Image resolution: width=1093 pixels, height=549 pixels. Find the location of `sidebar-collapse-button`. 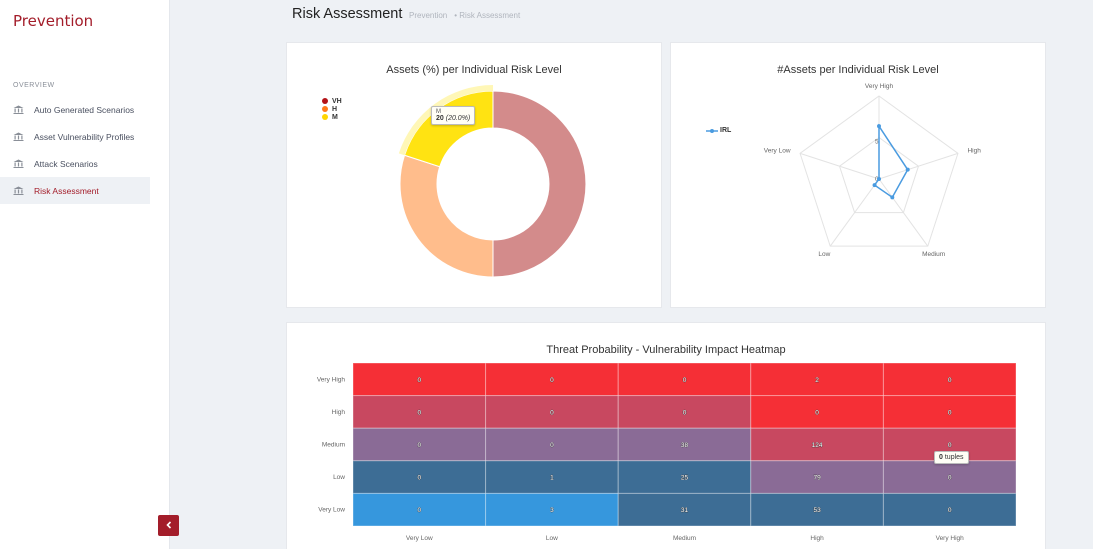

sidebar-collapse-button is located at coordinates (168, 525).